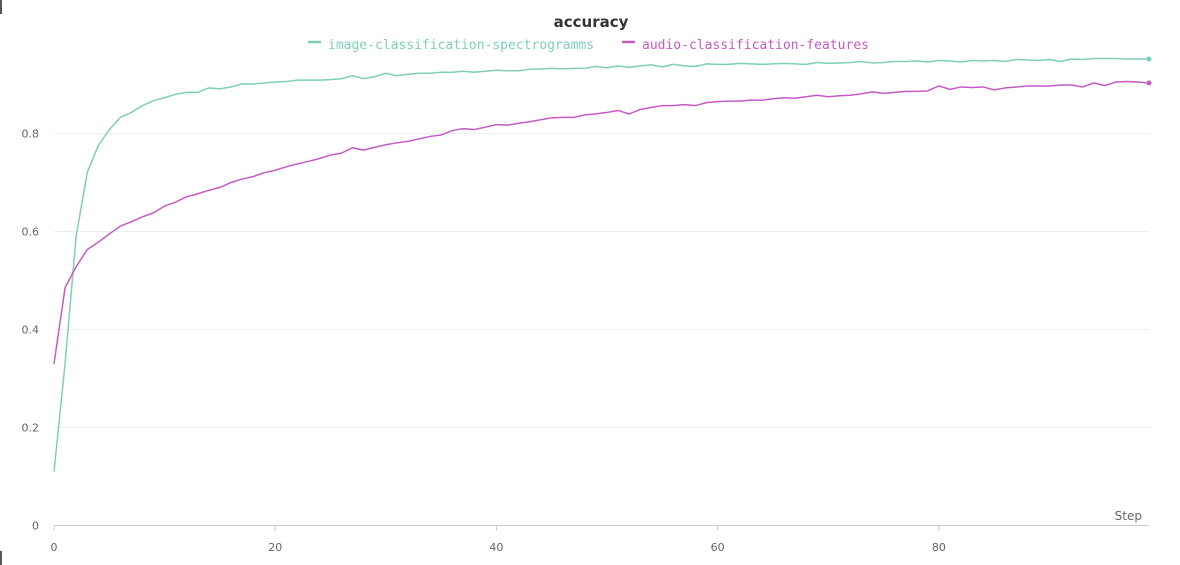 The height and width of the screenshot is (565, 1180). Describe the element at coordinates (718, 547) in the screenshot. I see `x-tick-label: 60` at that location.